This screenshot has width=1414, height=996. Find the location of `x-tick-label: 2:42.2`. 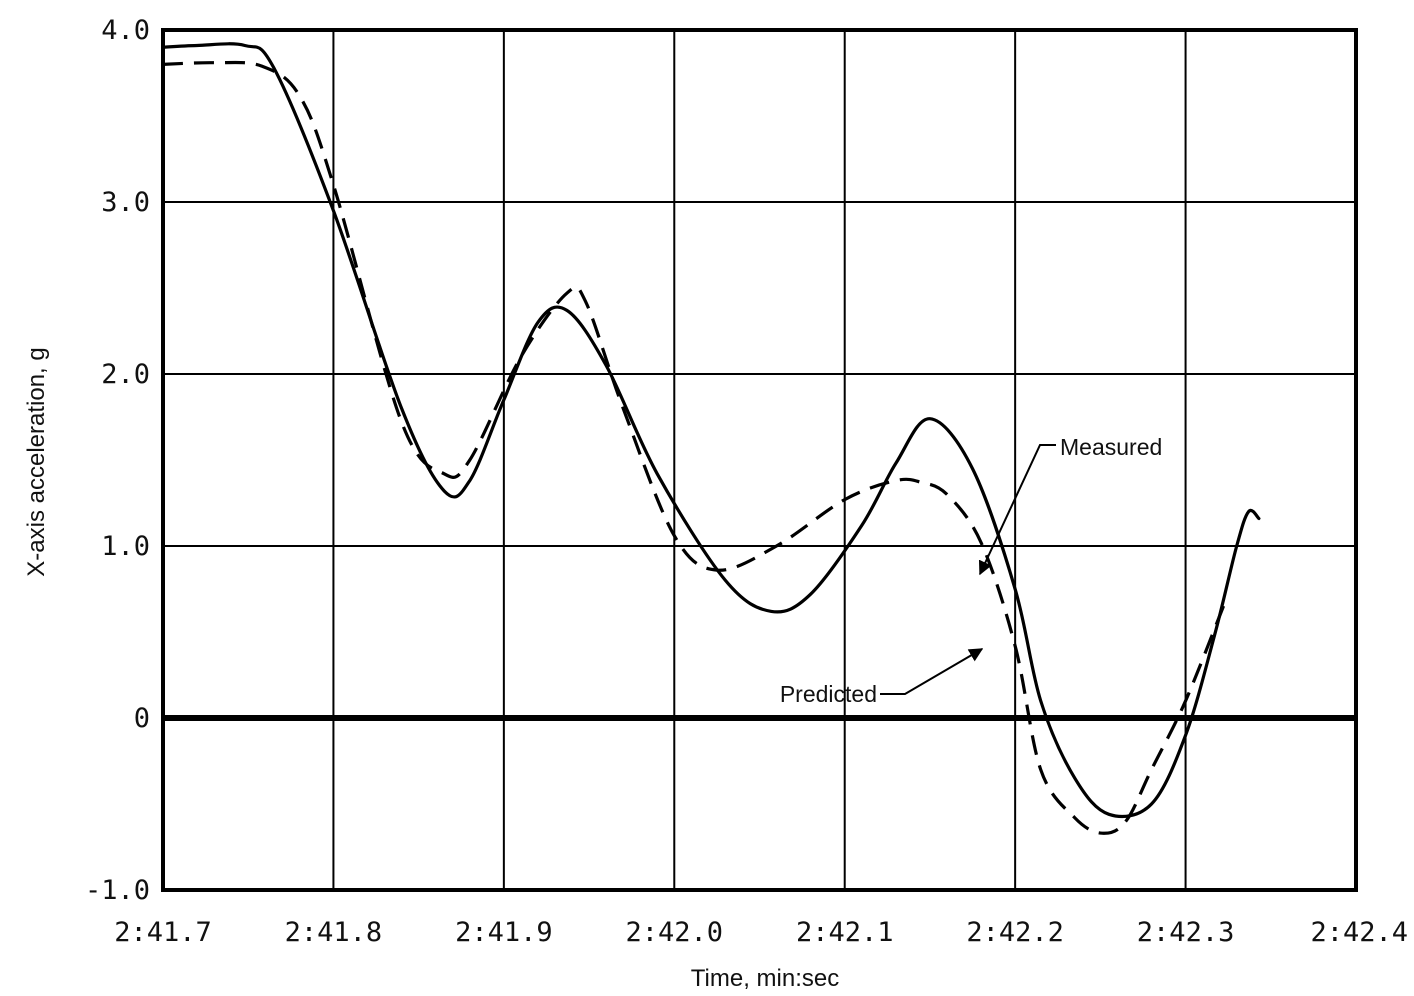

x-tick-label: 2:42.2 is located at coordinates (1015, 932).